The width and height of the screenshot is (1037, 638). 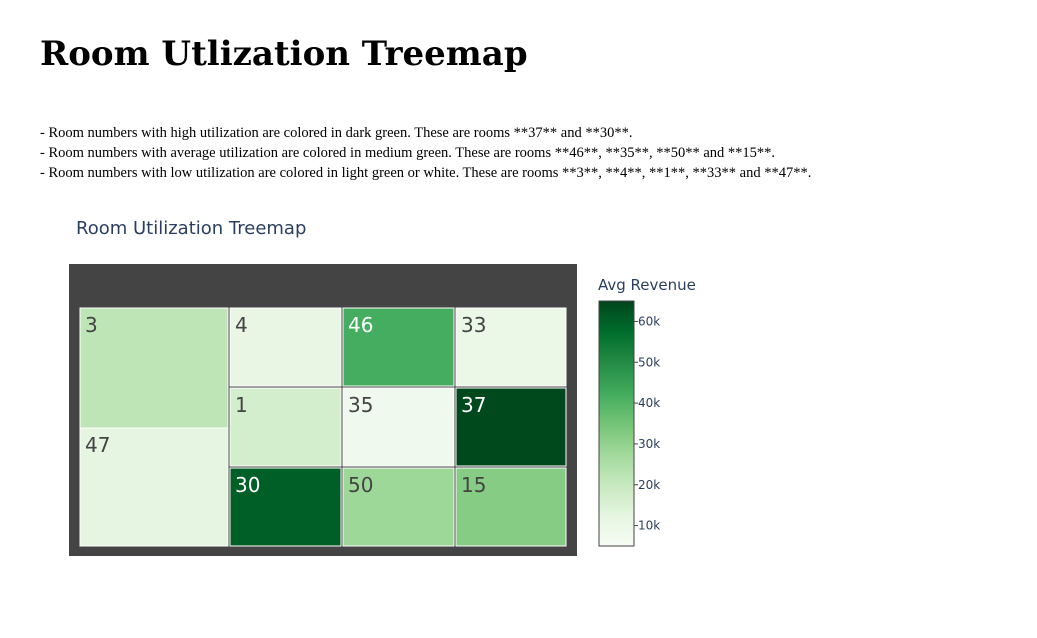 I want to click on treemap-tile-label-room-46: 46, so click(x=360, y=325).